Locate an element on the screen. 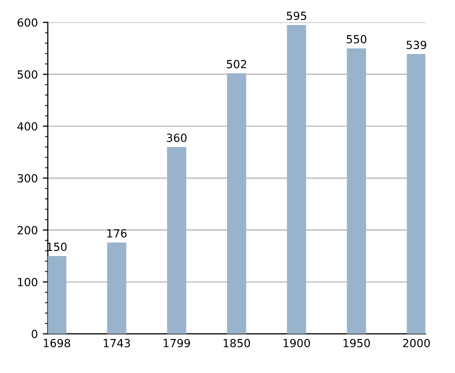  data-label: 550 is located at coordinates (356, 39).